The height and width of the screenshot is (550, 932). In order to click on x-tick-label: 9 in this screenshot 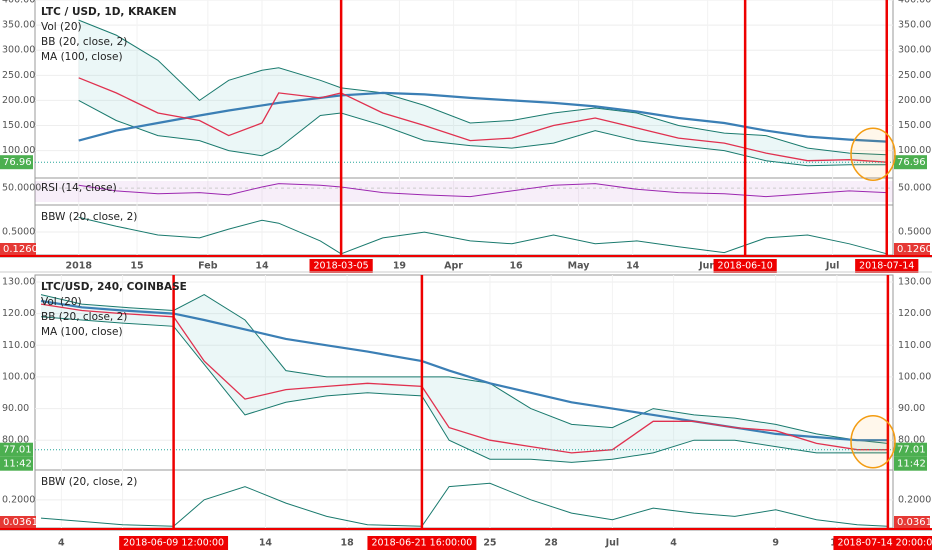, I will do `click(775, 543)`.